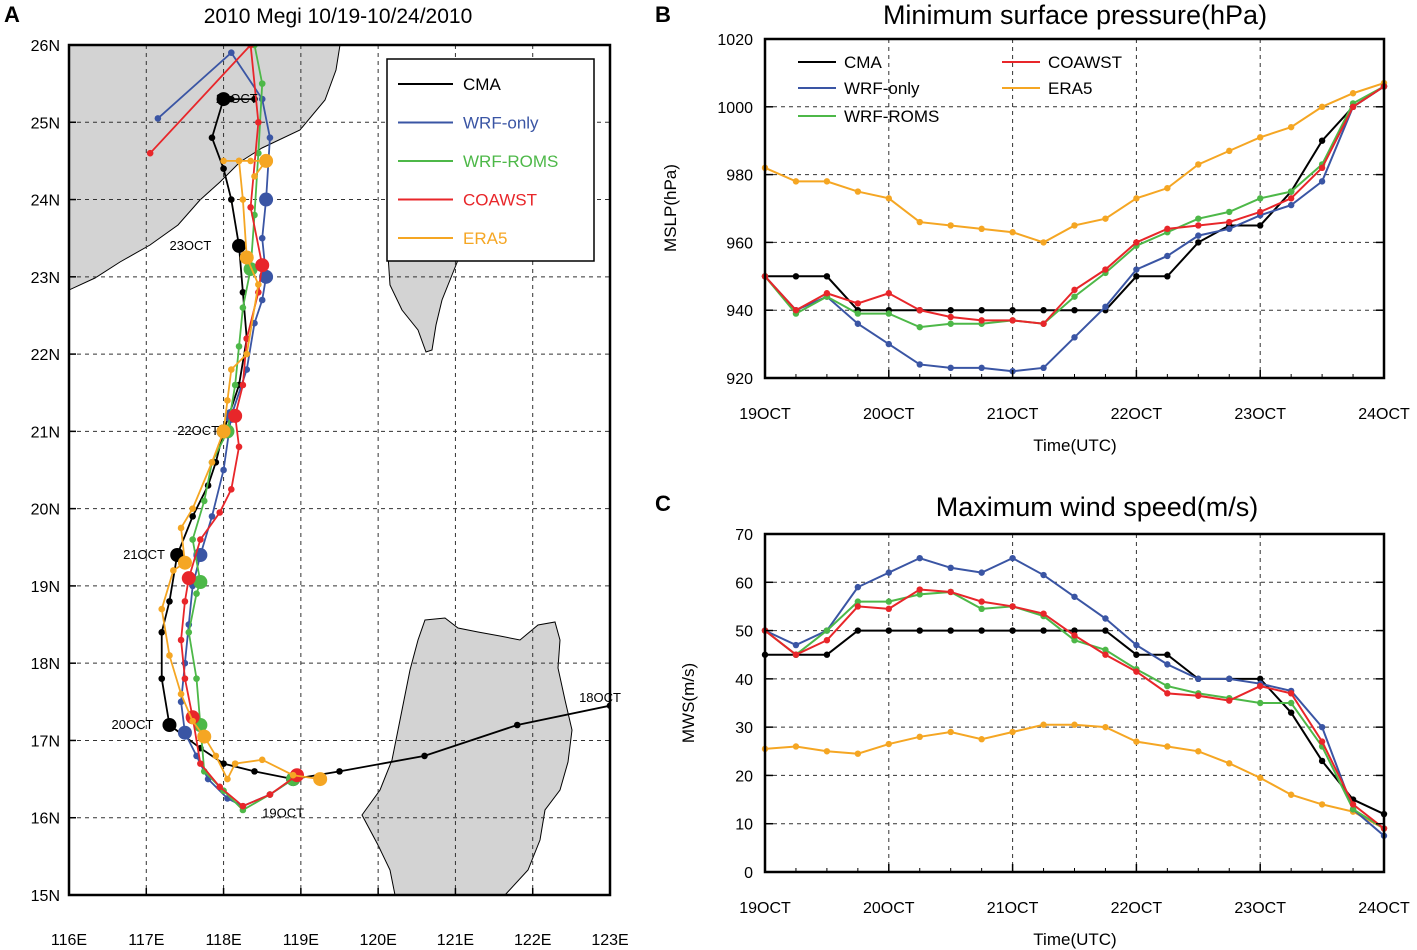 The height and width of the screenshot is (950, 1417). Describe the element at coordinates (198, 430) in the screenshot. I see `panel-a-date-label: 22OCT` at that location.